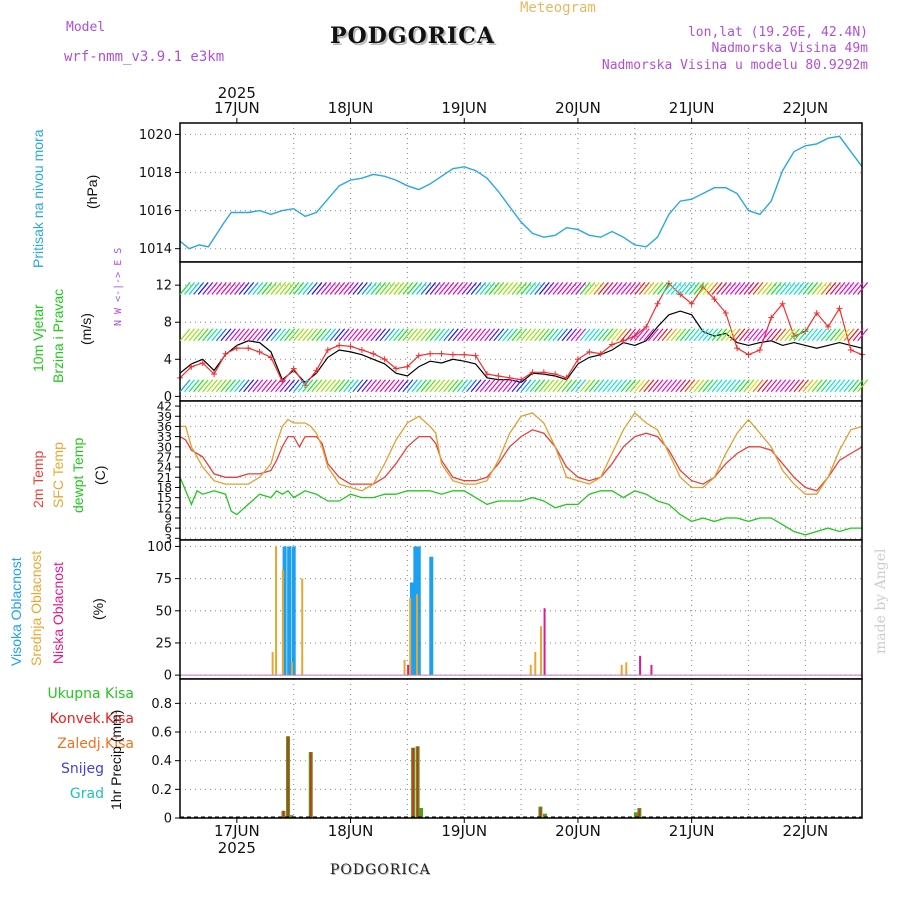 The width and height of the screenshot is (900, 900). I want to click on bottom-day-label: 19JUN, so click(464, 831).